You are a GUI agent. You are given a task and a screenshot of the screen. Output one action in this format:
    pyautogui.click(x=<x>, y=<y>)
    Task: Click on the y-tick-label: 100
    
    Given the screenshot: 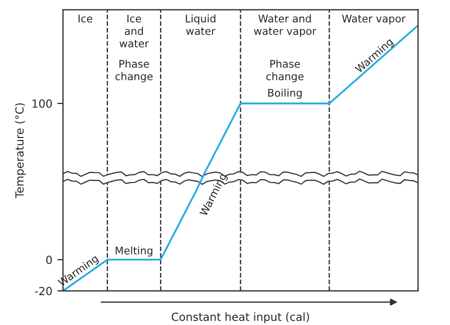 What is the action you would take?
    pyautogui.click(x=42, y=103)
    